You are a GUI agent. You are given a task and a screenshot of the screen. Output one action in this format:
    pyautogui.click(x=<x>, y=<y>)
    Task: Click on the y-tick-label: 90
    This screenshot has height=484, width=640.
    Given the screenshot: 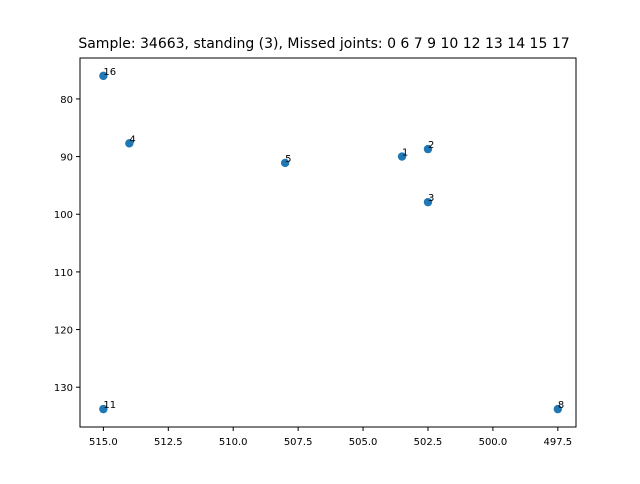 What is the action you would take?
    pyautogui.click(x=66, y=158)
    